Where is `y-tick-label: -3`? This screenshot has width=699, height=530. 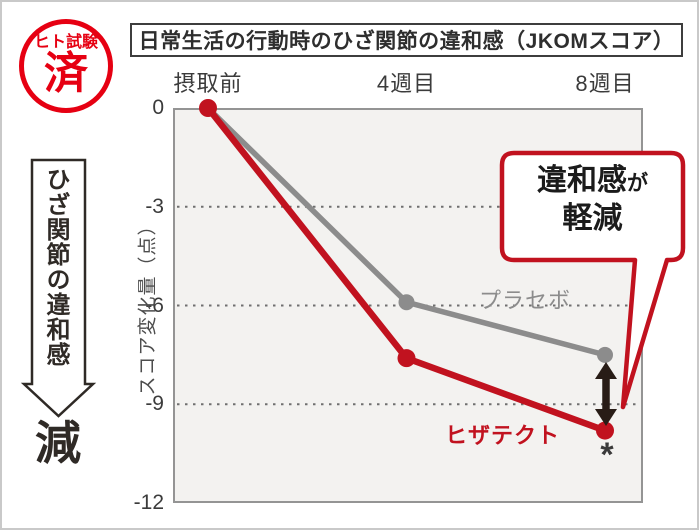 y-tick-label: -3 is located at coordinates (154, 206).